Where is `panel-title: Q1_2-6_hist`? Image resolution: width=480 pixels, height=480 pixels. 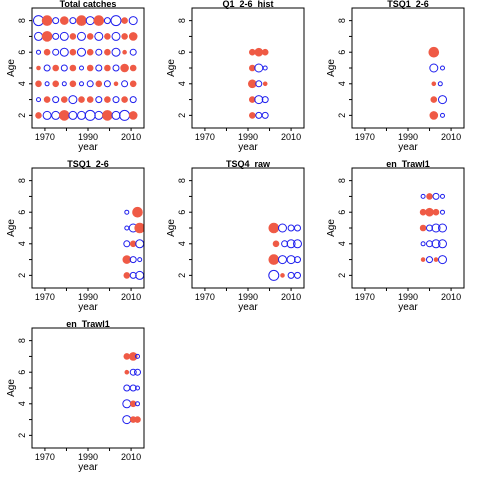 panel-title: Q1_2-6_hist is located at coordinates (247, 4).